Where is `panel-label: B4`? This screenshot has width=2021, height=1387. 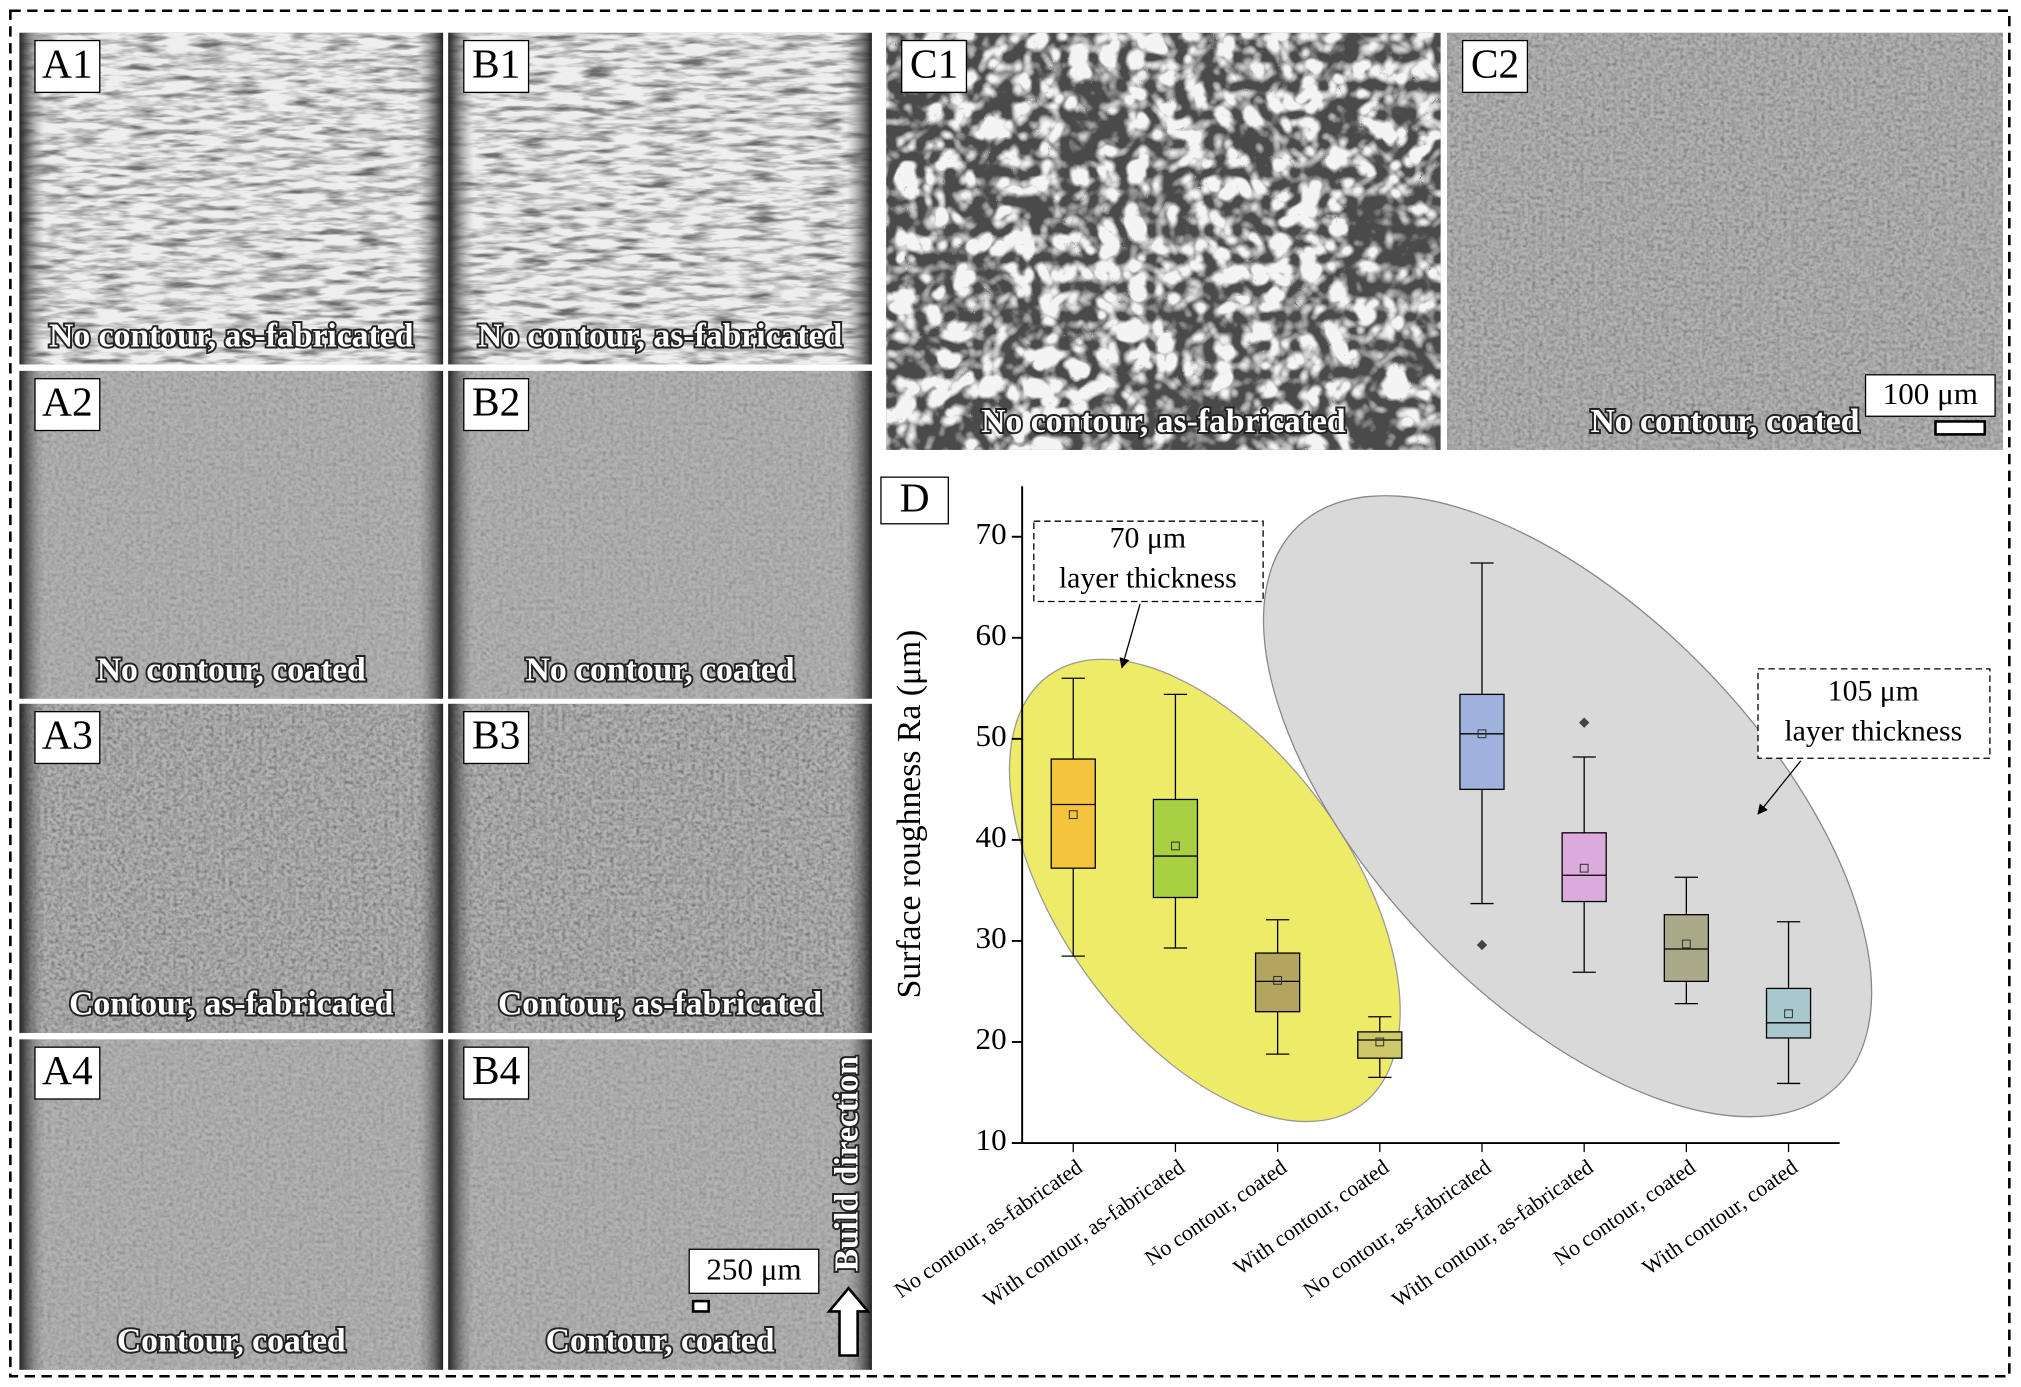
panel-label: B4 is located at coordinates (496, 1070).